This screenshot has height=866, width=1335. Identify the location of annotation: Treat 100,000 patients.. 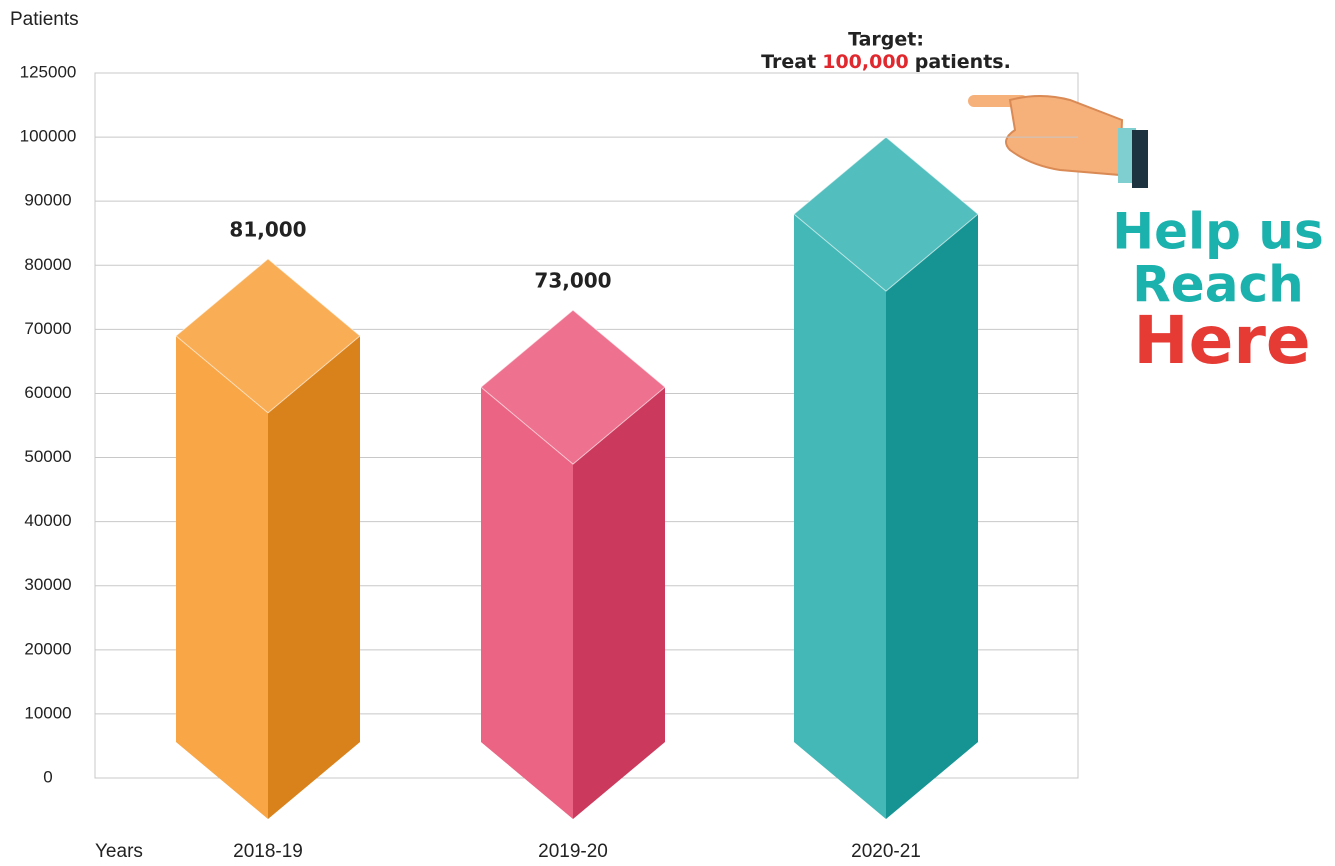
(886, 62).